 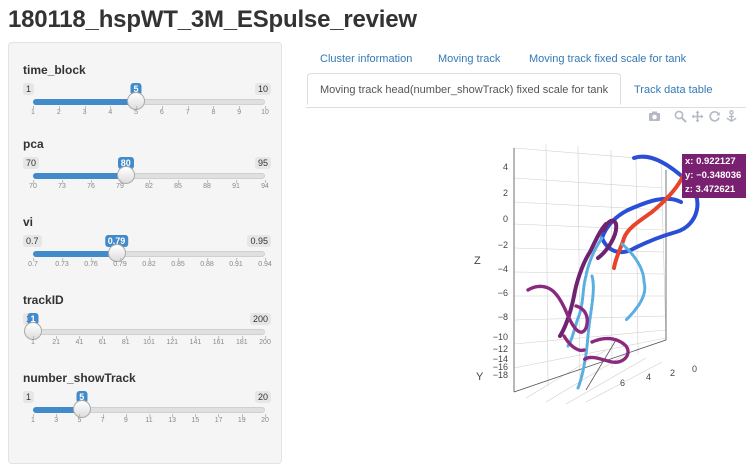 I want to click on slider-tick-label: 61, so click(x=102, y=341).